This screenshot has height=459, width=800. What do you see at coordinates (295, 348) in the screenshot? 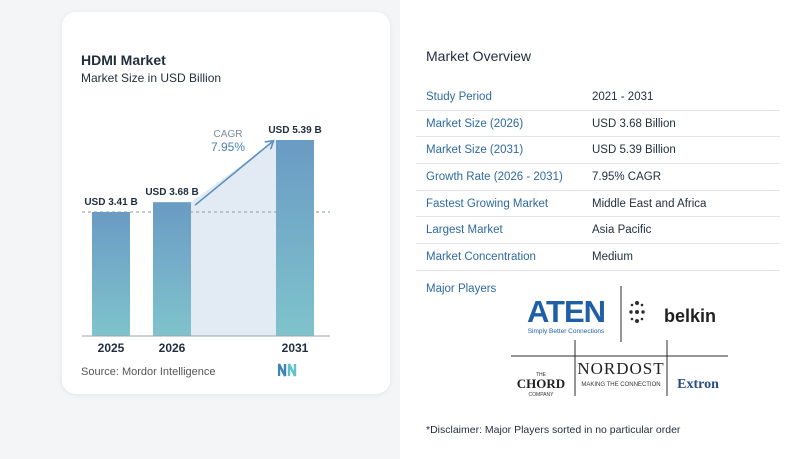
I see `x-tick-2031: 2031` at bounding box center [295, 348].